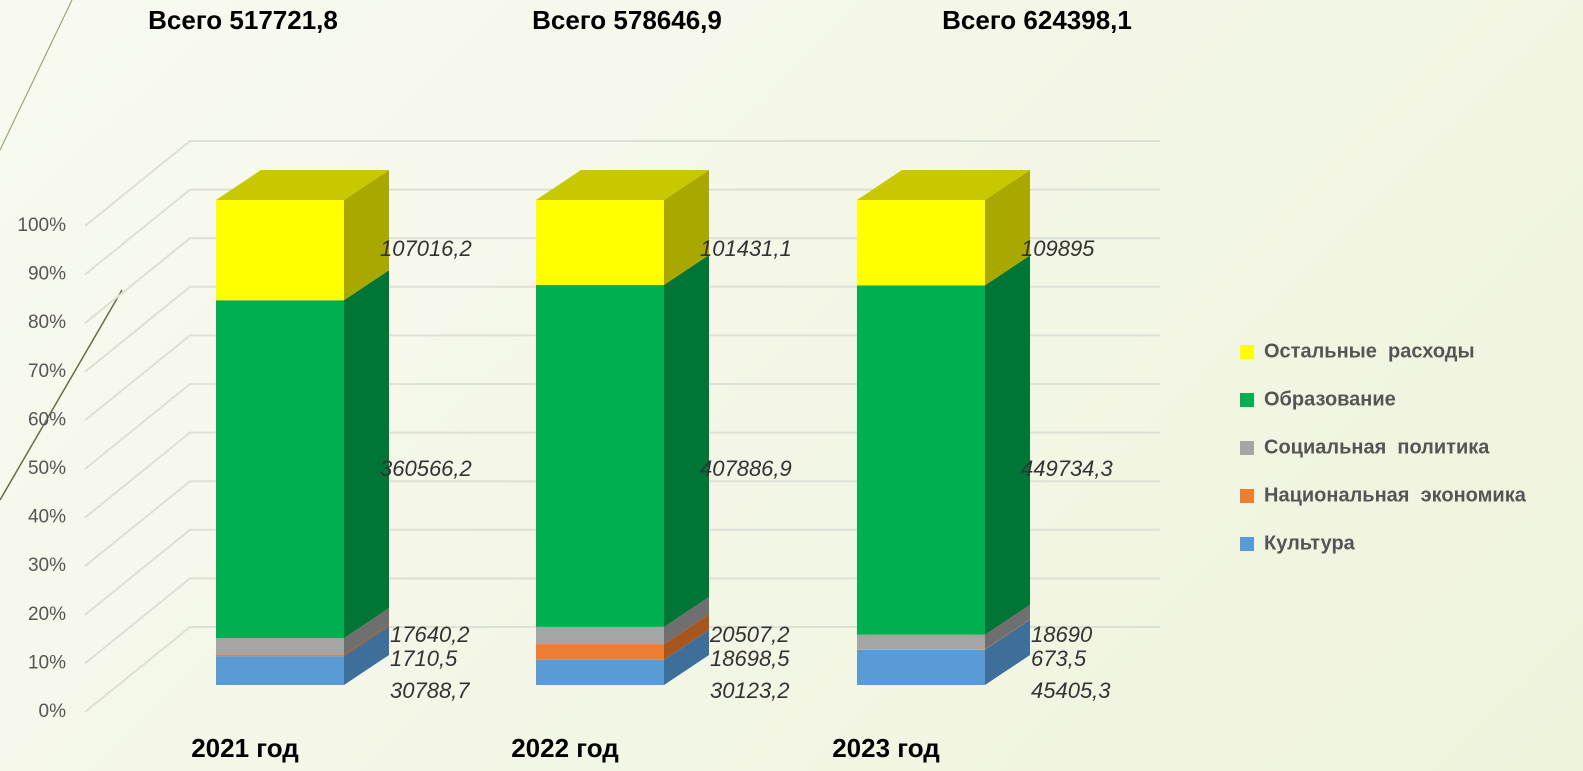  I want to click on value-label: 17640,2, so click(430, 634).